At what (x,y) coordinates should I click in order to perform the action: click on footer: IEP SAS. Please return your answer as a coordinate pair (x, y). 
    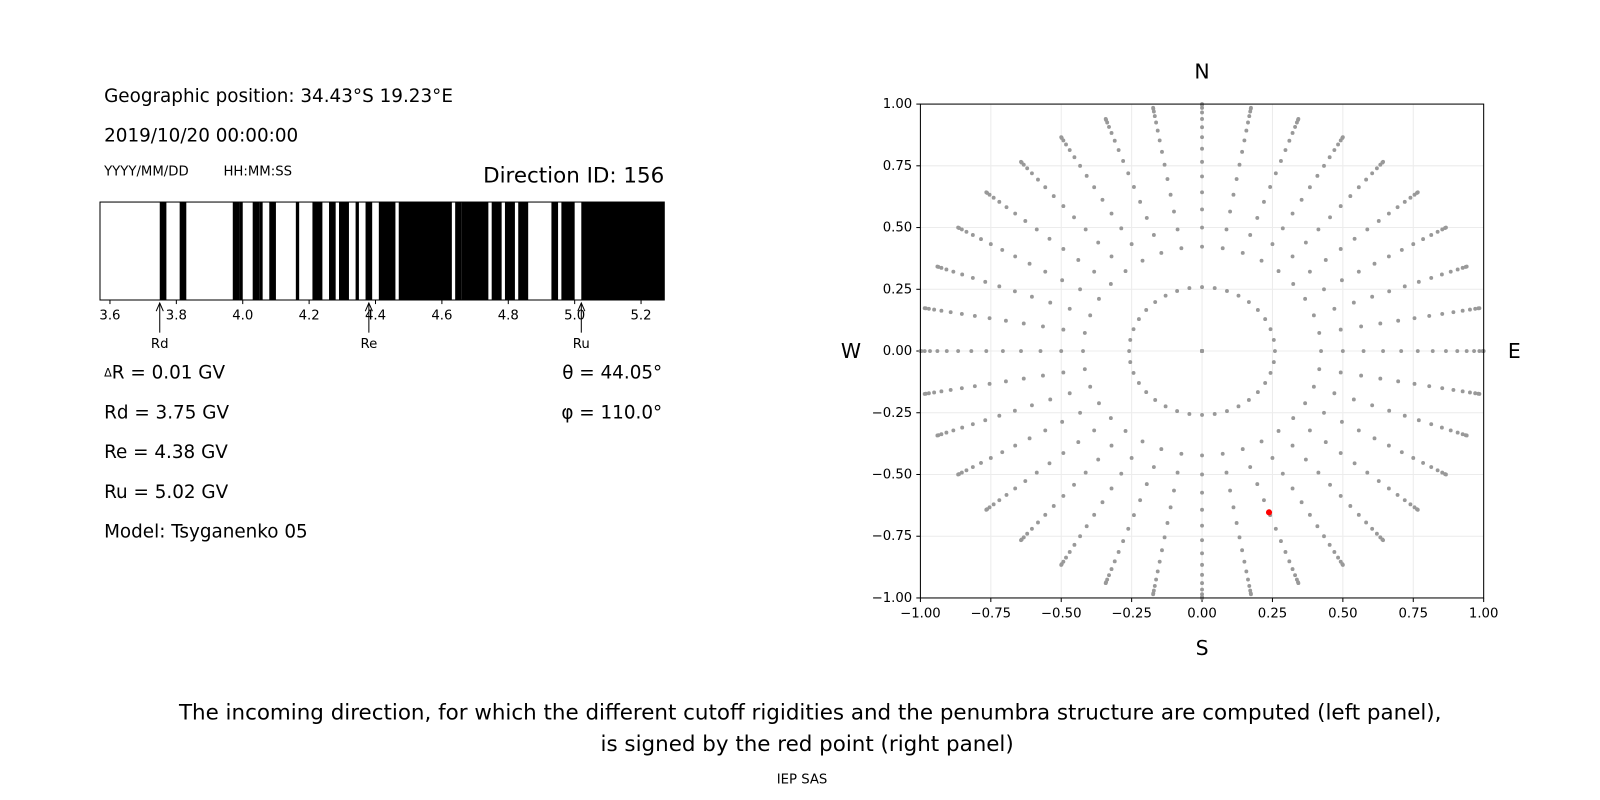
    Looking at the image, I should click on (802, 780).